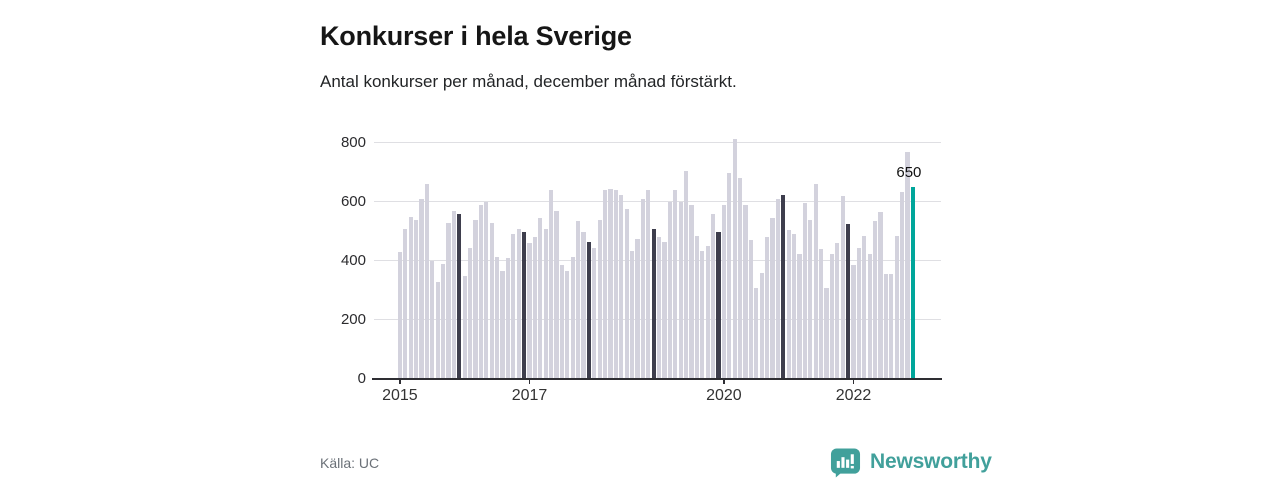  Describe the element at coordinates (931, 461) in the screenshot. I see `newsworthy-logo-text: Newsworthy` at that location.